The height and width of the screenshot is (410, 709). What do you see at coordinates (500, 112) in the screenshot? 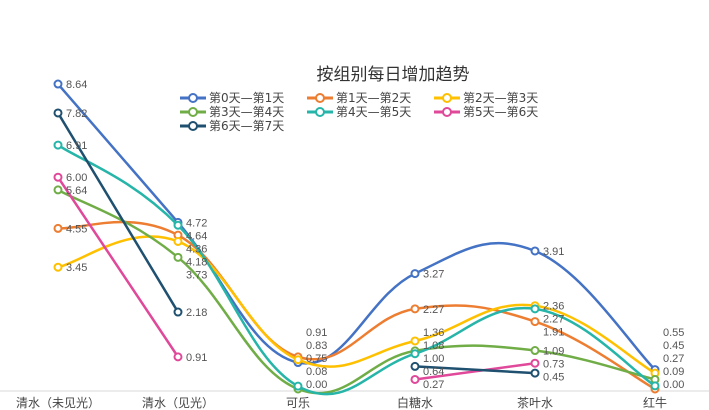
I see `legend-label: 第5天—第6天` at bounding box center [500, 112].